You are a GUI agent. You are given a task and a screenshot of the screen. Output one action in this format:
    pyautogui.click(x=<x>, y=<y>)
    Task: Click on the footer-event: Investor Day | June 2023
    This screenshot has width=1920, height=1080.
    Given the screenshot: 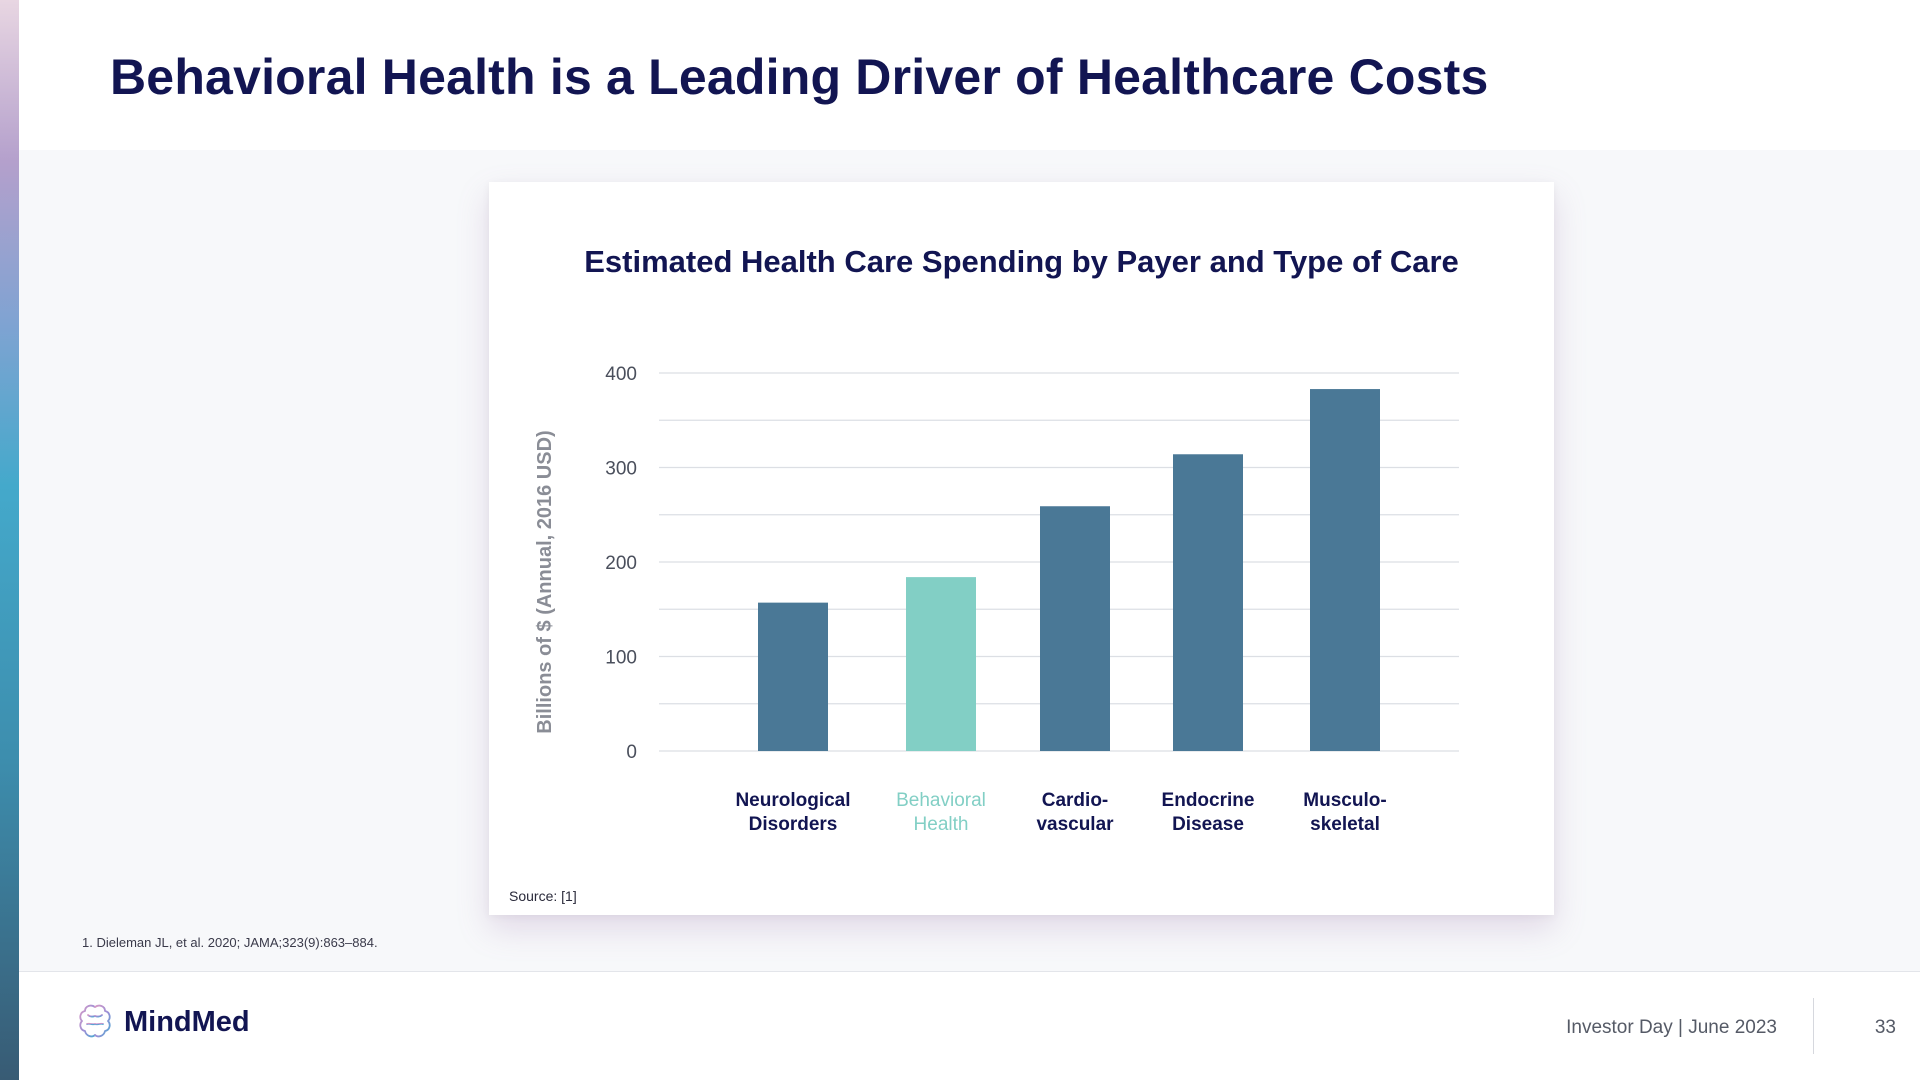 What is the action you would take?
    pyautogui.click(x=1671, y=1027)
    